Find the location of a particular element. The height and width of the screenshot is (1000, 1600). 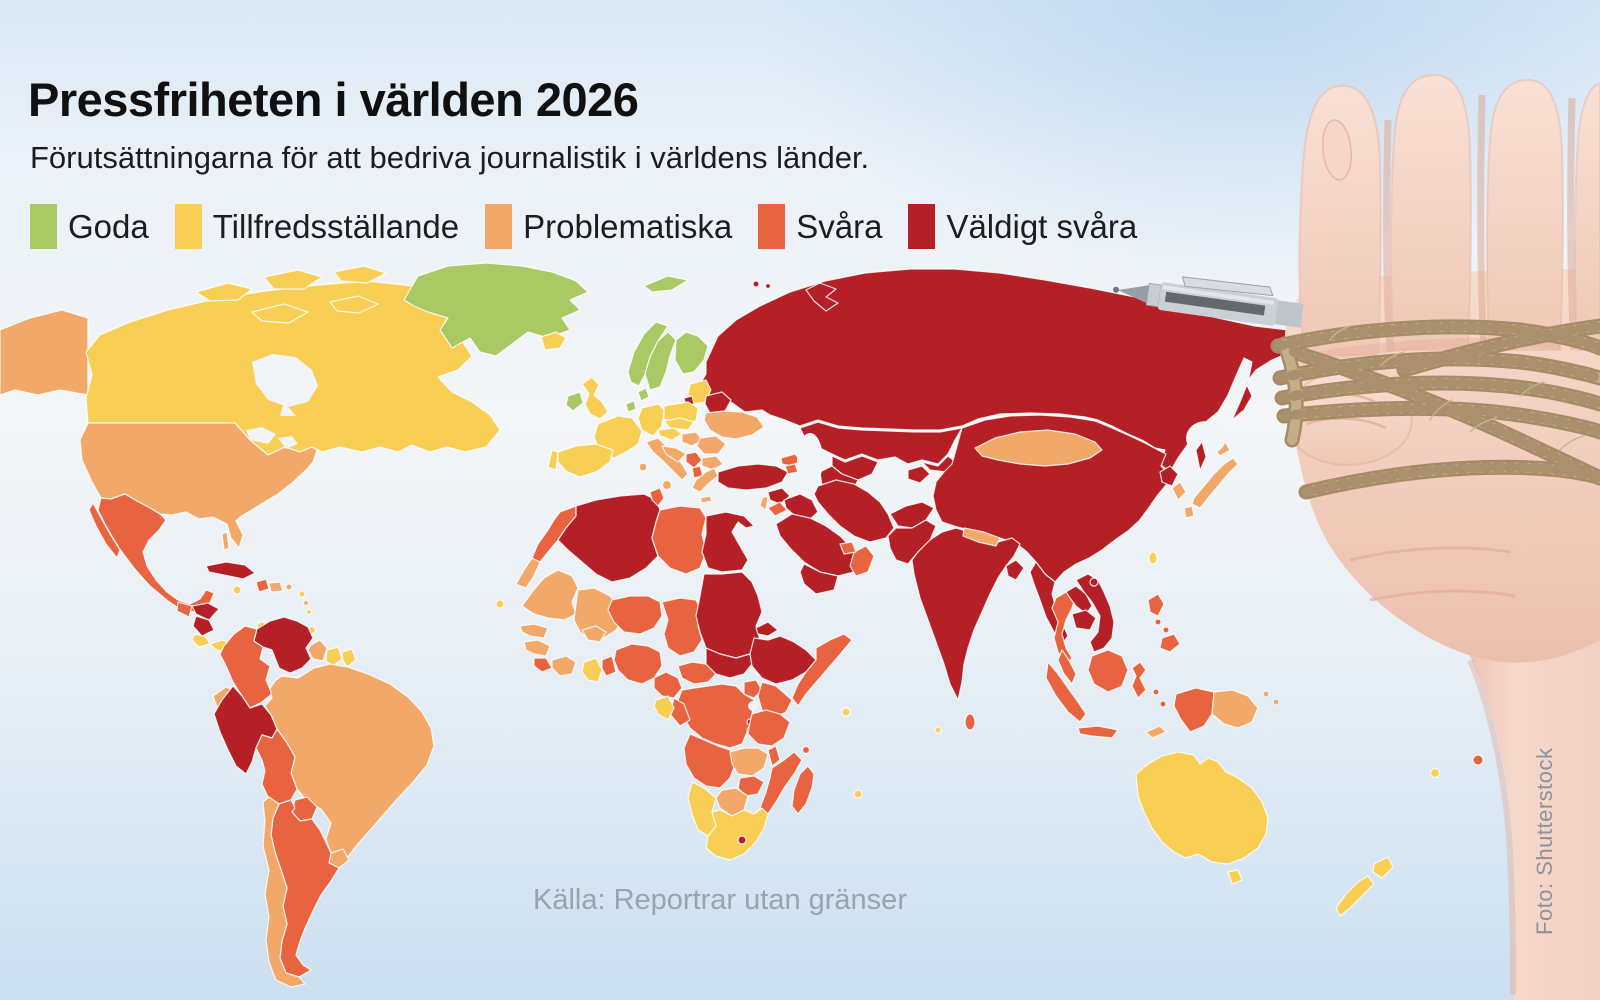

rope is located at coordinates (1435, 409).